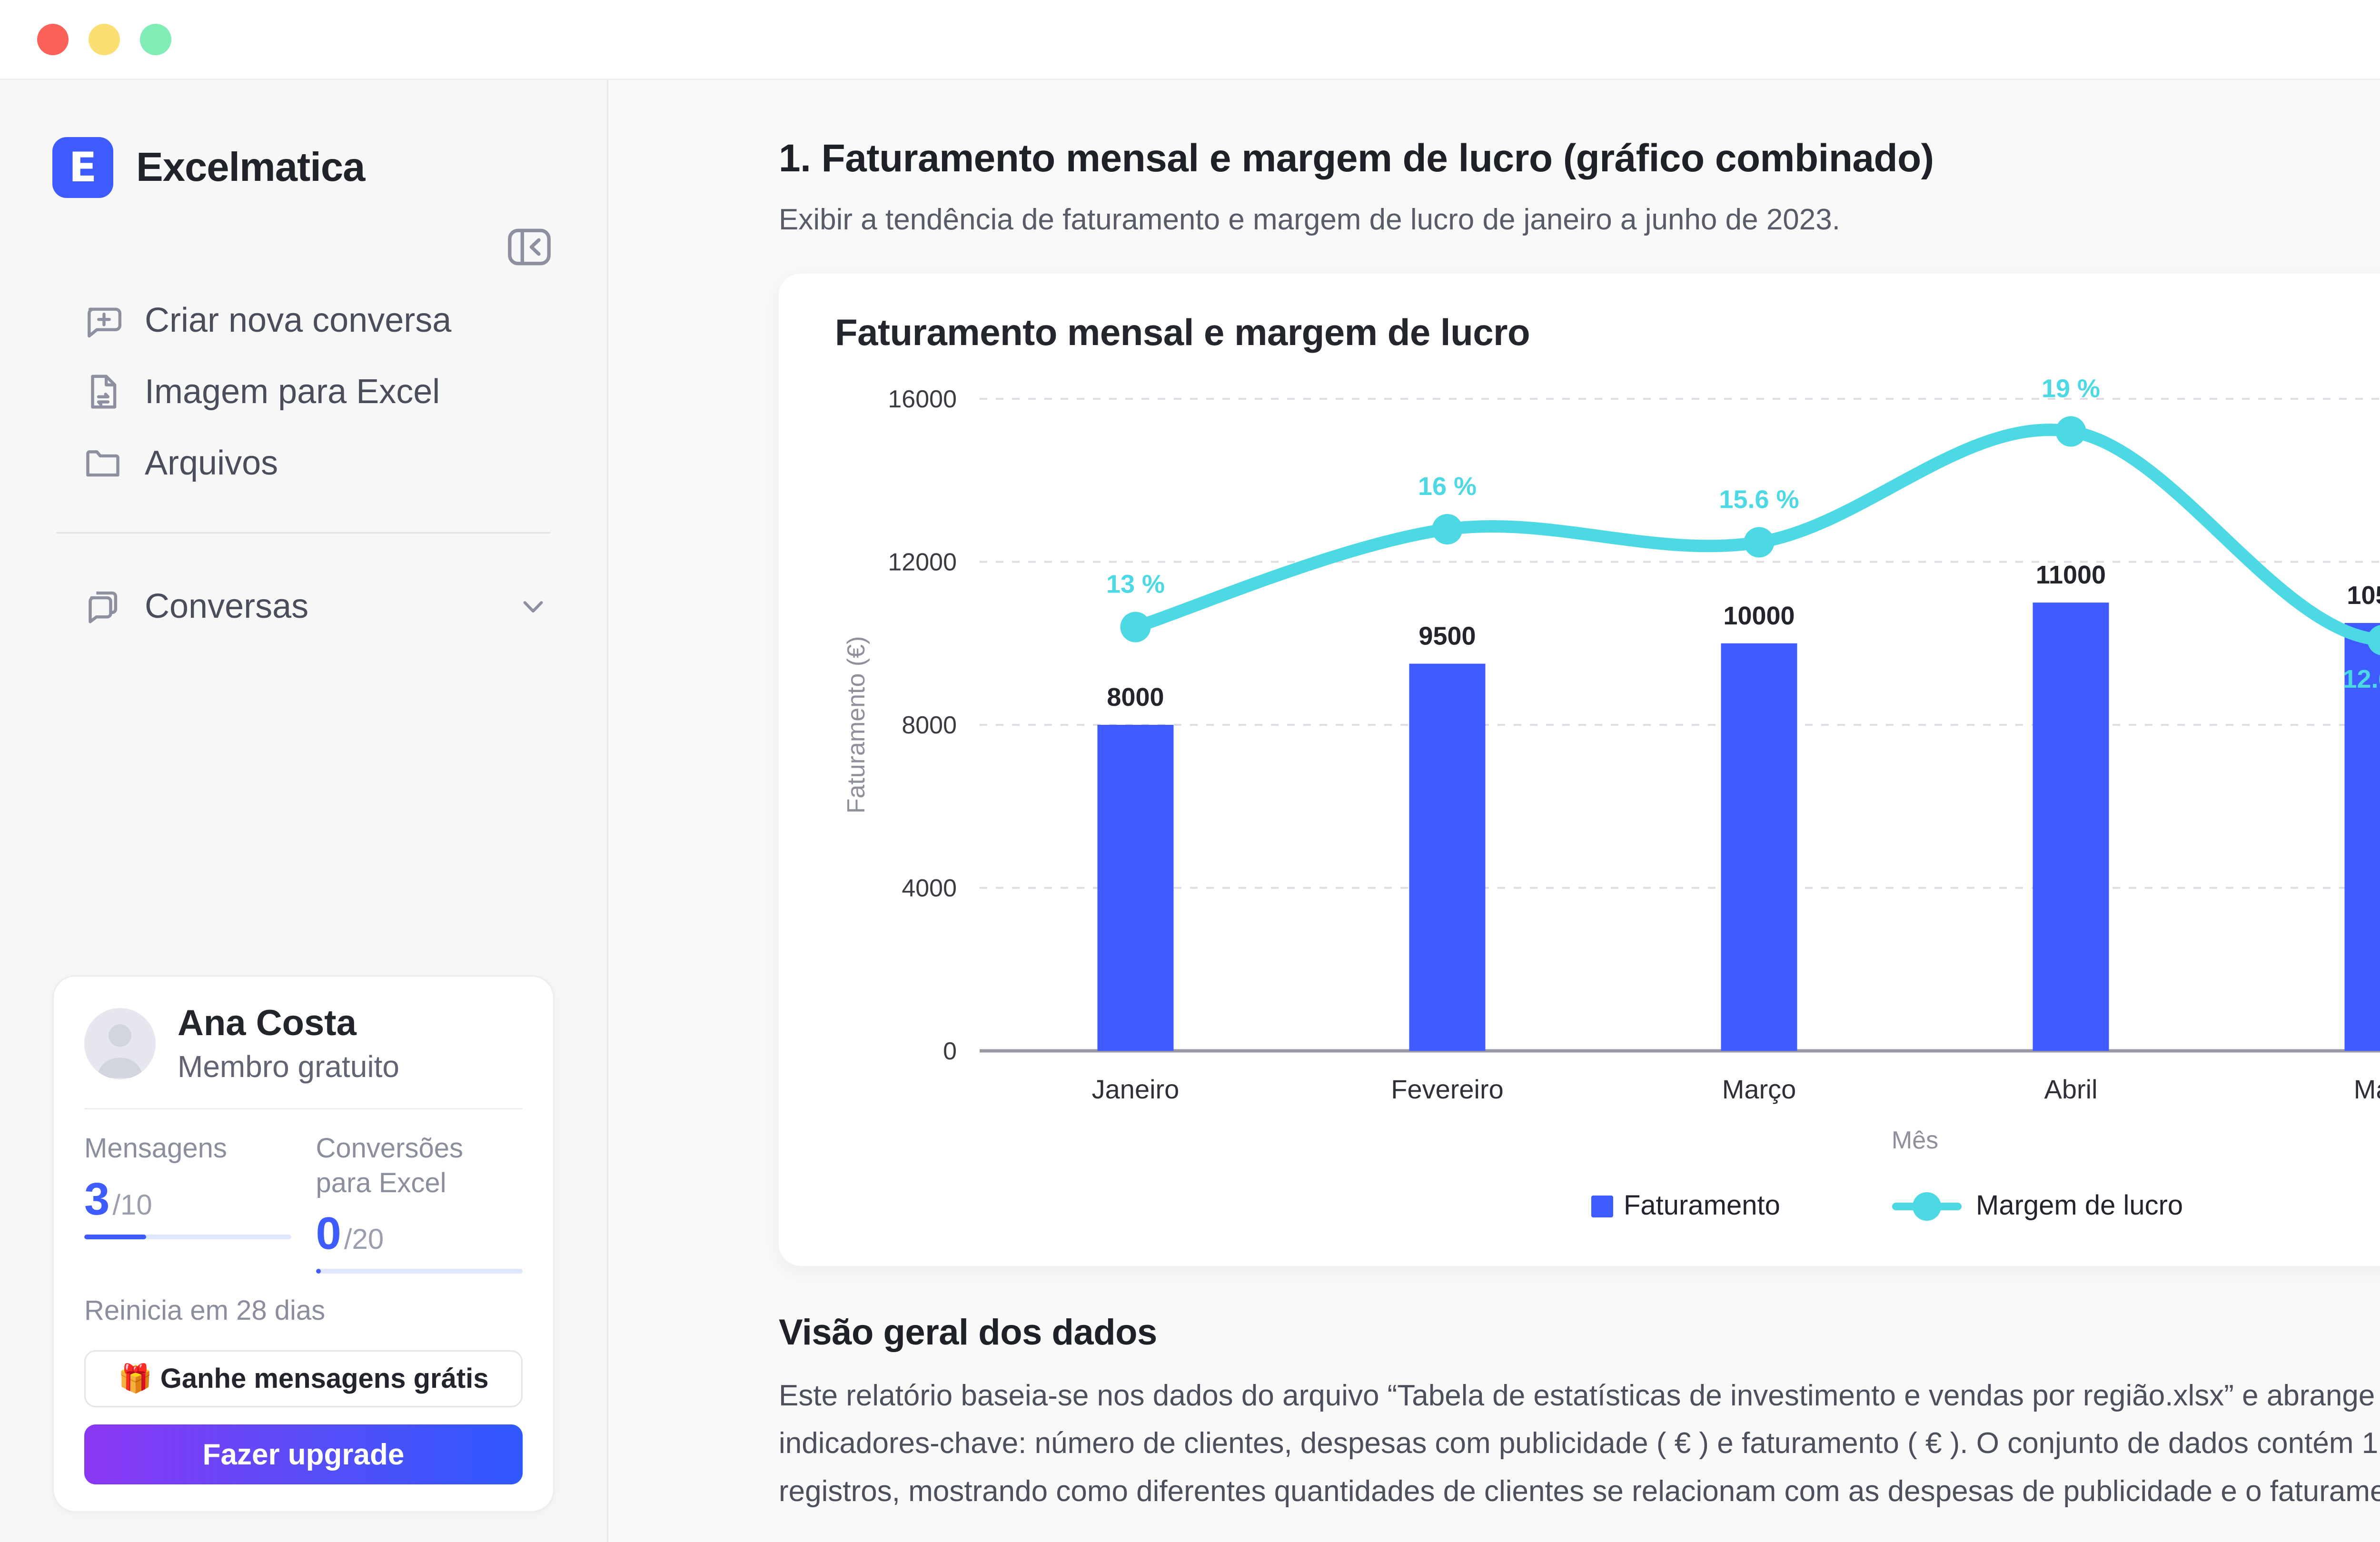  Describe the element at coordinates (1447, 636) in the screenshot. I see `svg-text: 9500` at that location.